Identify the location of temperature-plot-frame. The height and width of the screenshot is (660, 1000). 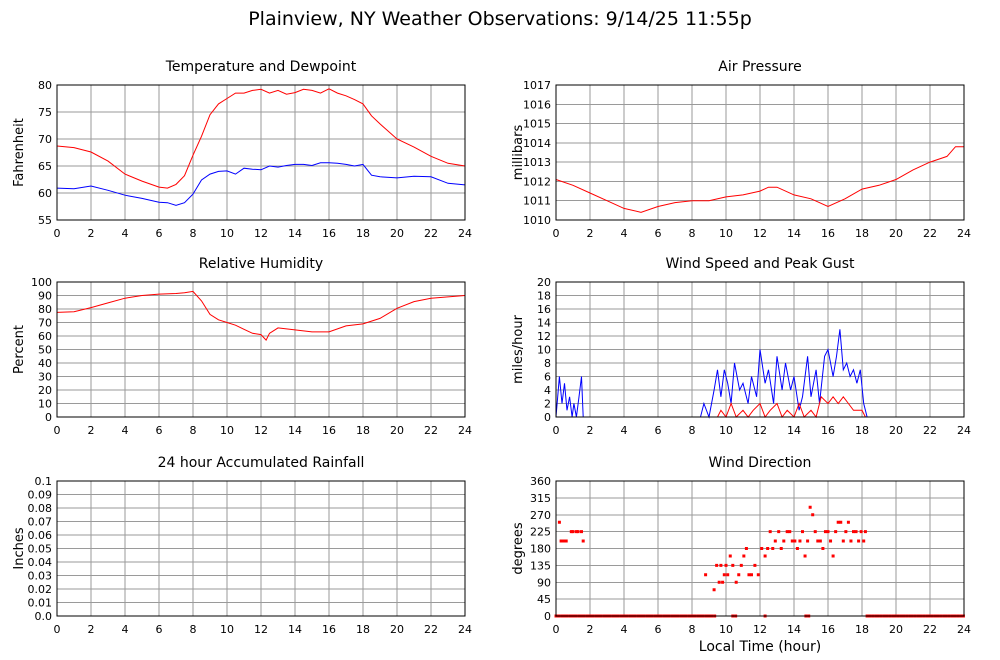
(261, 152).